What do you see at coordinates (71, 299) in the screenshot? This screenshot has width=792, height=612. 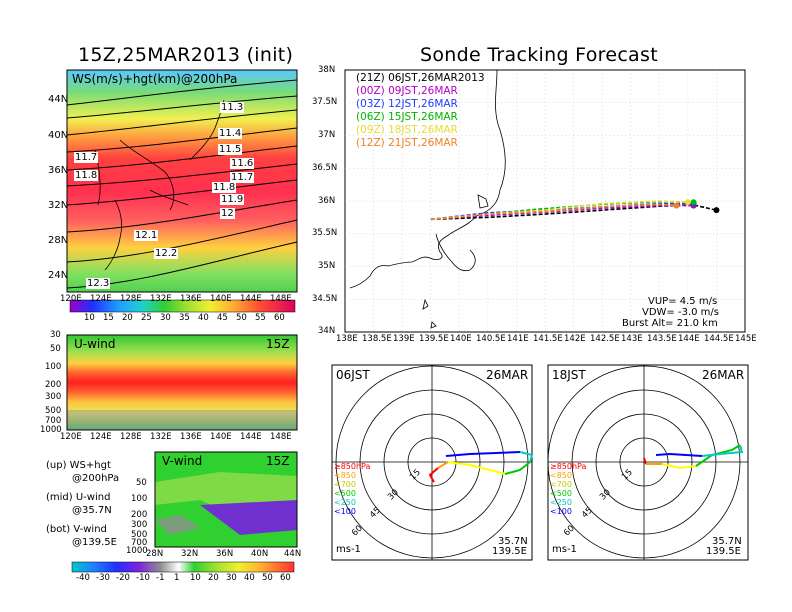 I see `map-lon-tick: 120E` at bounding box center [71, 299].